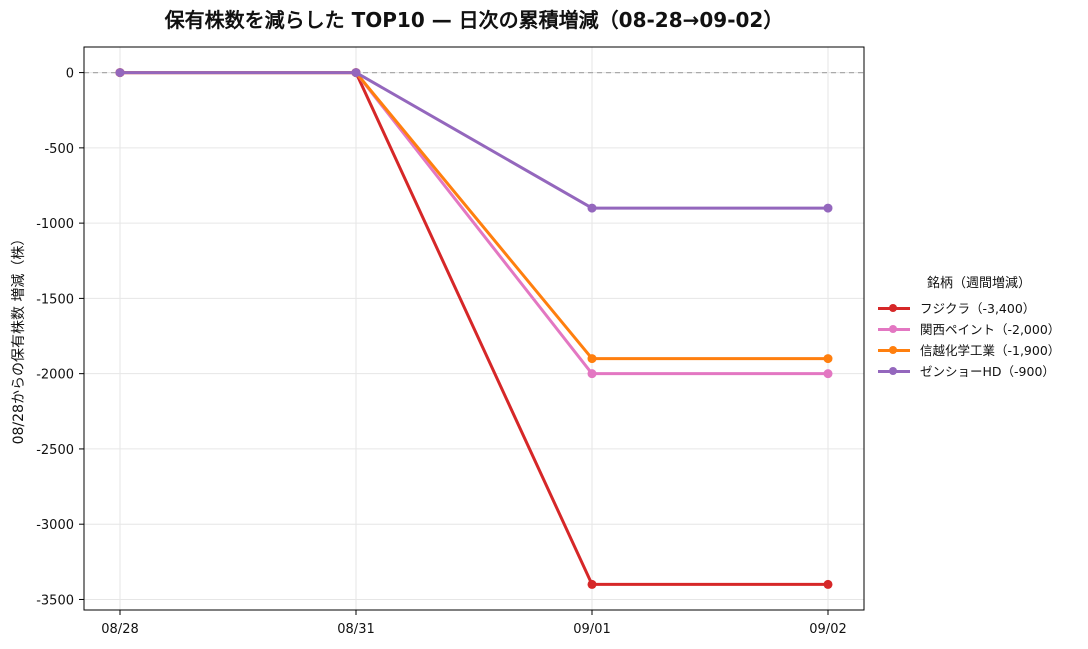  Describe the element at coordinates (55, 375) in the screenshot. I see `y-tick-label: -2000` at that location.